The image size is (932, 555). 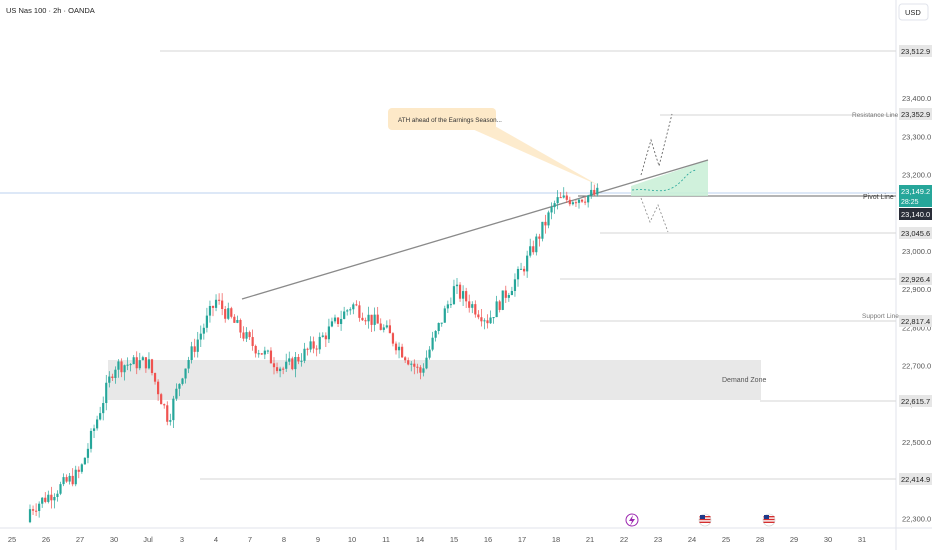 What do you see at coordinates (915, 51) in the screenshot?
I see `price-tag-top-level: 23,512.9` at bounding box center [915, 51].